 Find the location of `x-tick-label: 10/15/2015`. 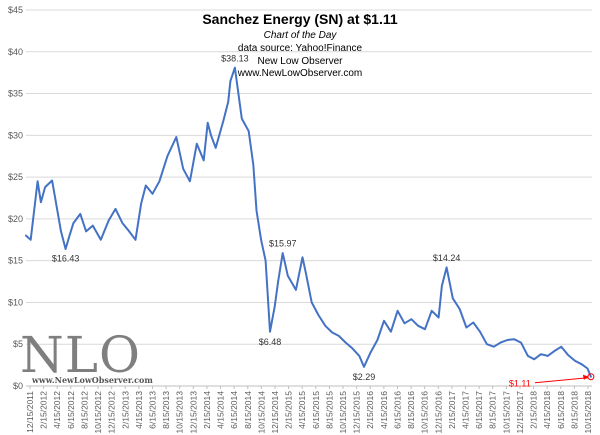

x-tick-label: 10/15/2015 is located at coordinates (343, 412).